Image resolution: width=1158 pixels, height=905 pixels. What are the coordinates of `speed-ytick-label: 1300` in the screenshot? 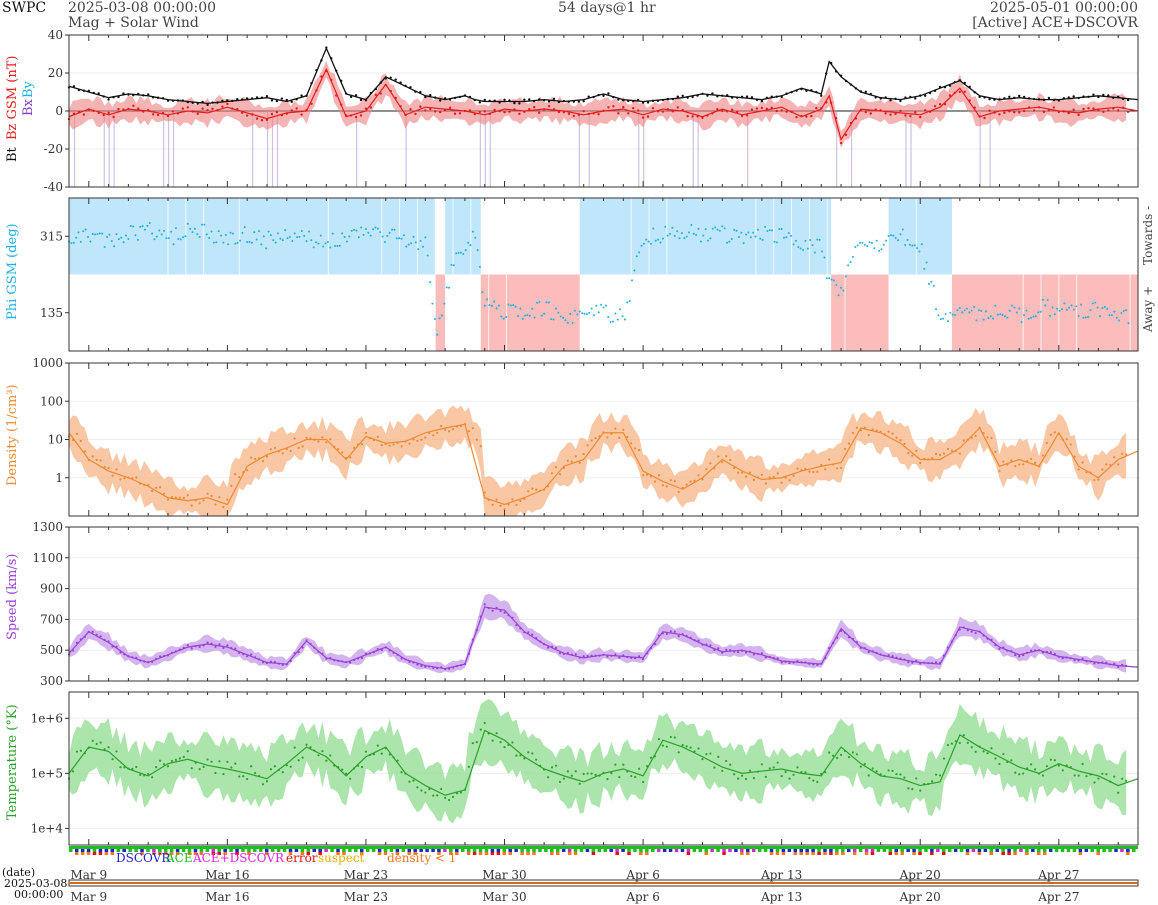 It's located at (47, 527).